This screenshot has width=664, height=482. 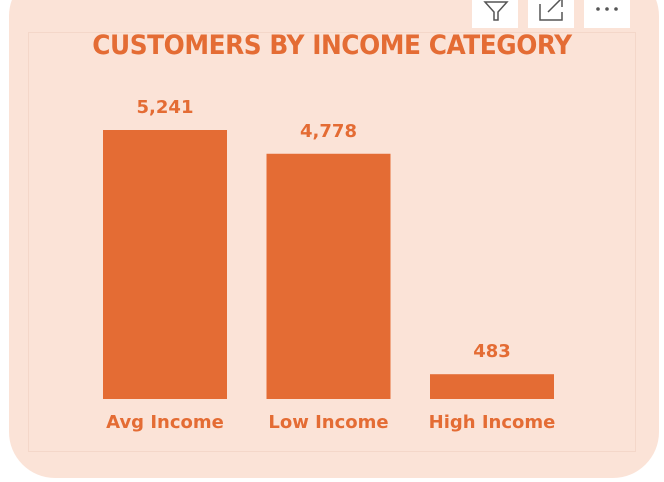 What do you see at coordinates (165, 107) in the screenshot?
I see `data-label: 5,241` at bounding box center [165, 107].